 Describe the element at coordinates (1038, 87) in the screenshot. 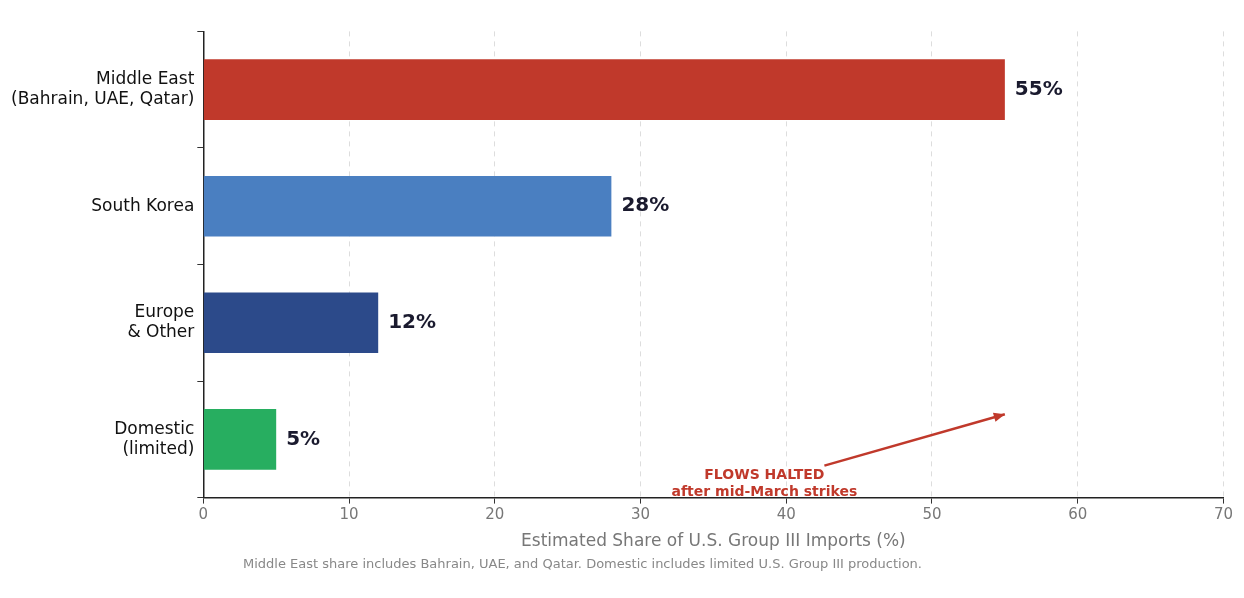

I see `data-label: 55%` at that location.